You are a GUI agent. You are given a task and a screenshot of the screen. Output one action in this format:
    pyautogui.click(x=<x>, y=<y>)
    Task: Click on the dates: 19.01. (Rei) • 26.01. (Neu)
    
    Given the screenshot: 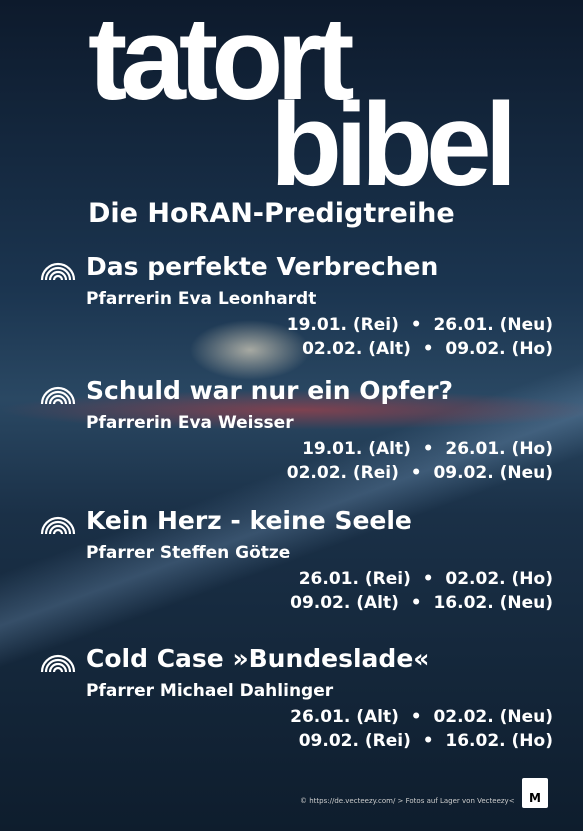 What is the action you would take?
    pyautogui.click(x=419, y=325)
    